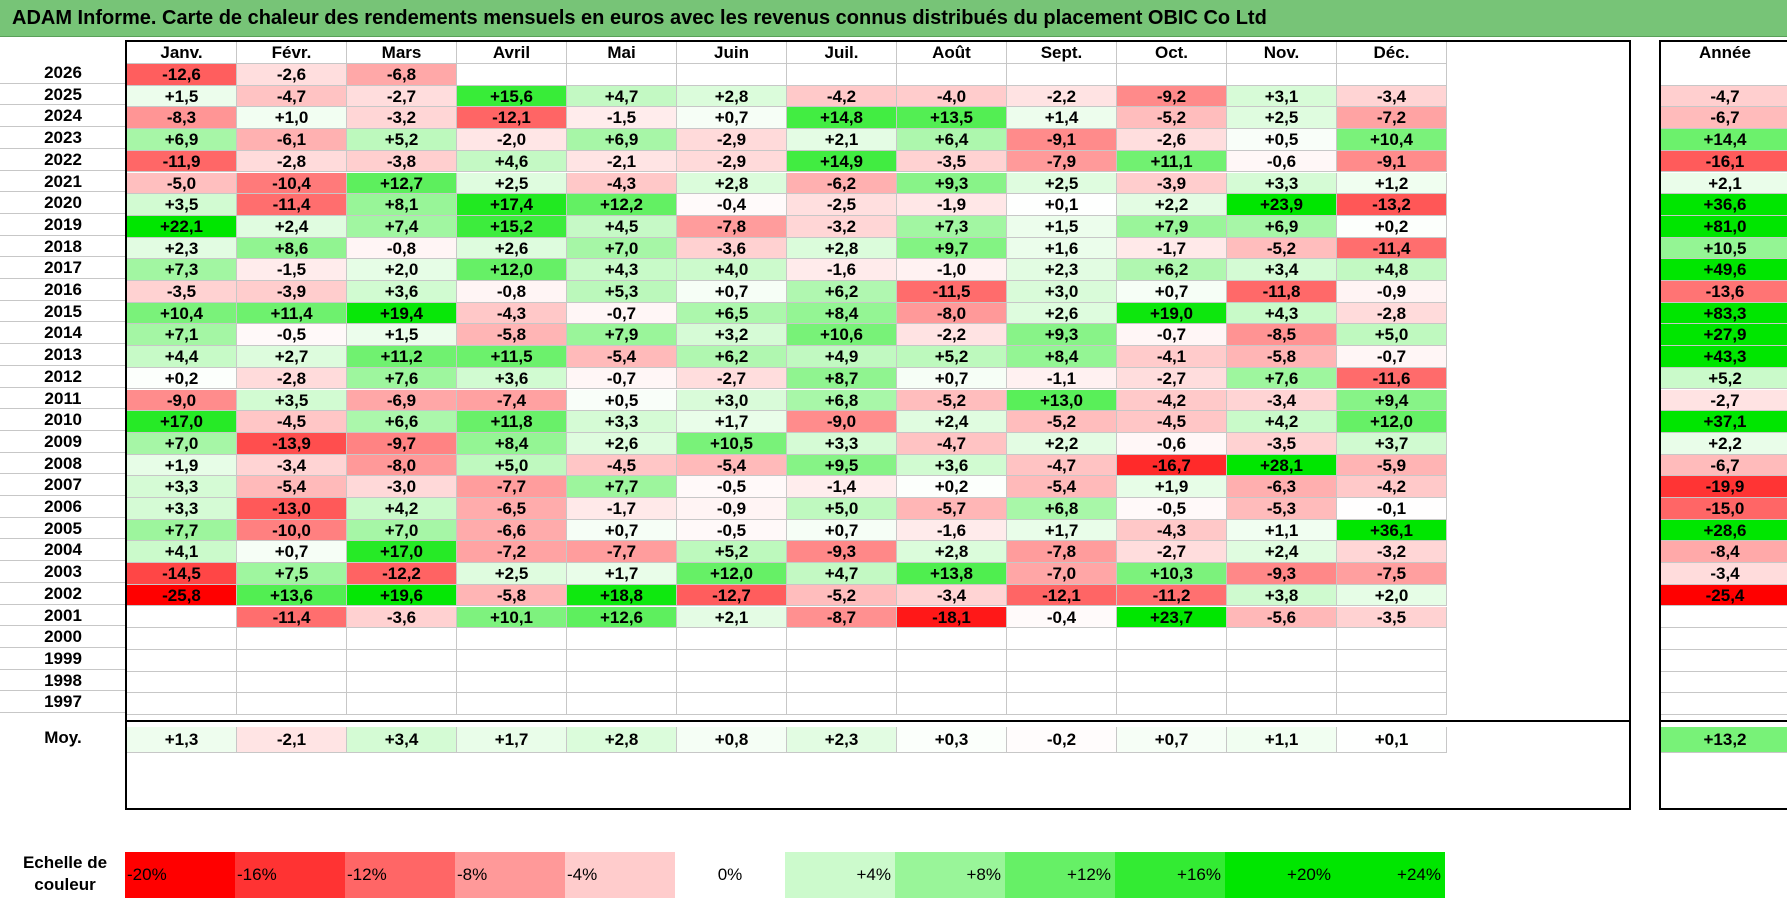 The image size is (1787, 912). Describe the element at coordinates (1392, 509) in the screenshot. I see `heatmap-cell: -0,1` at that location.